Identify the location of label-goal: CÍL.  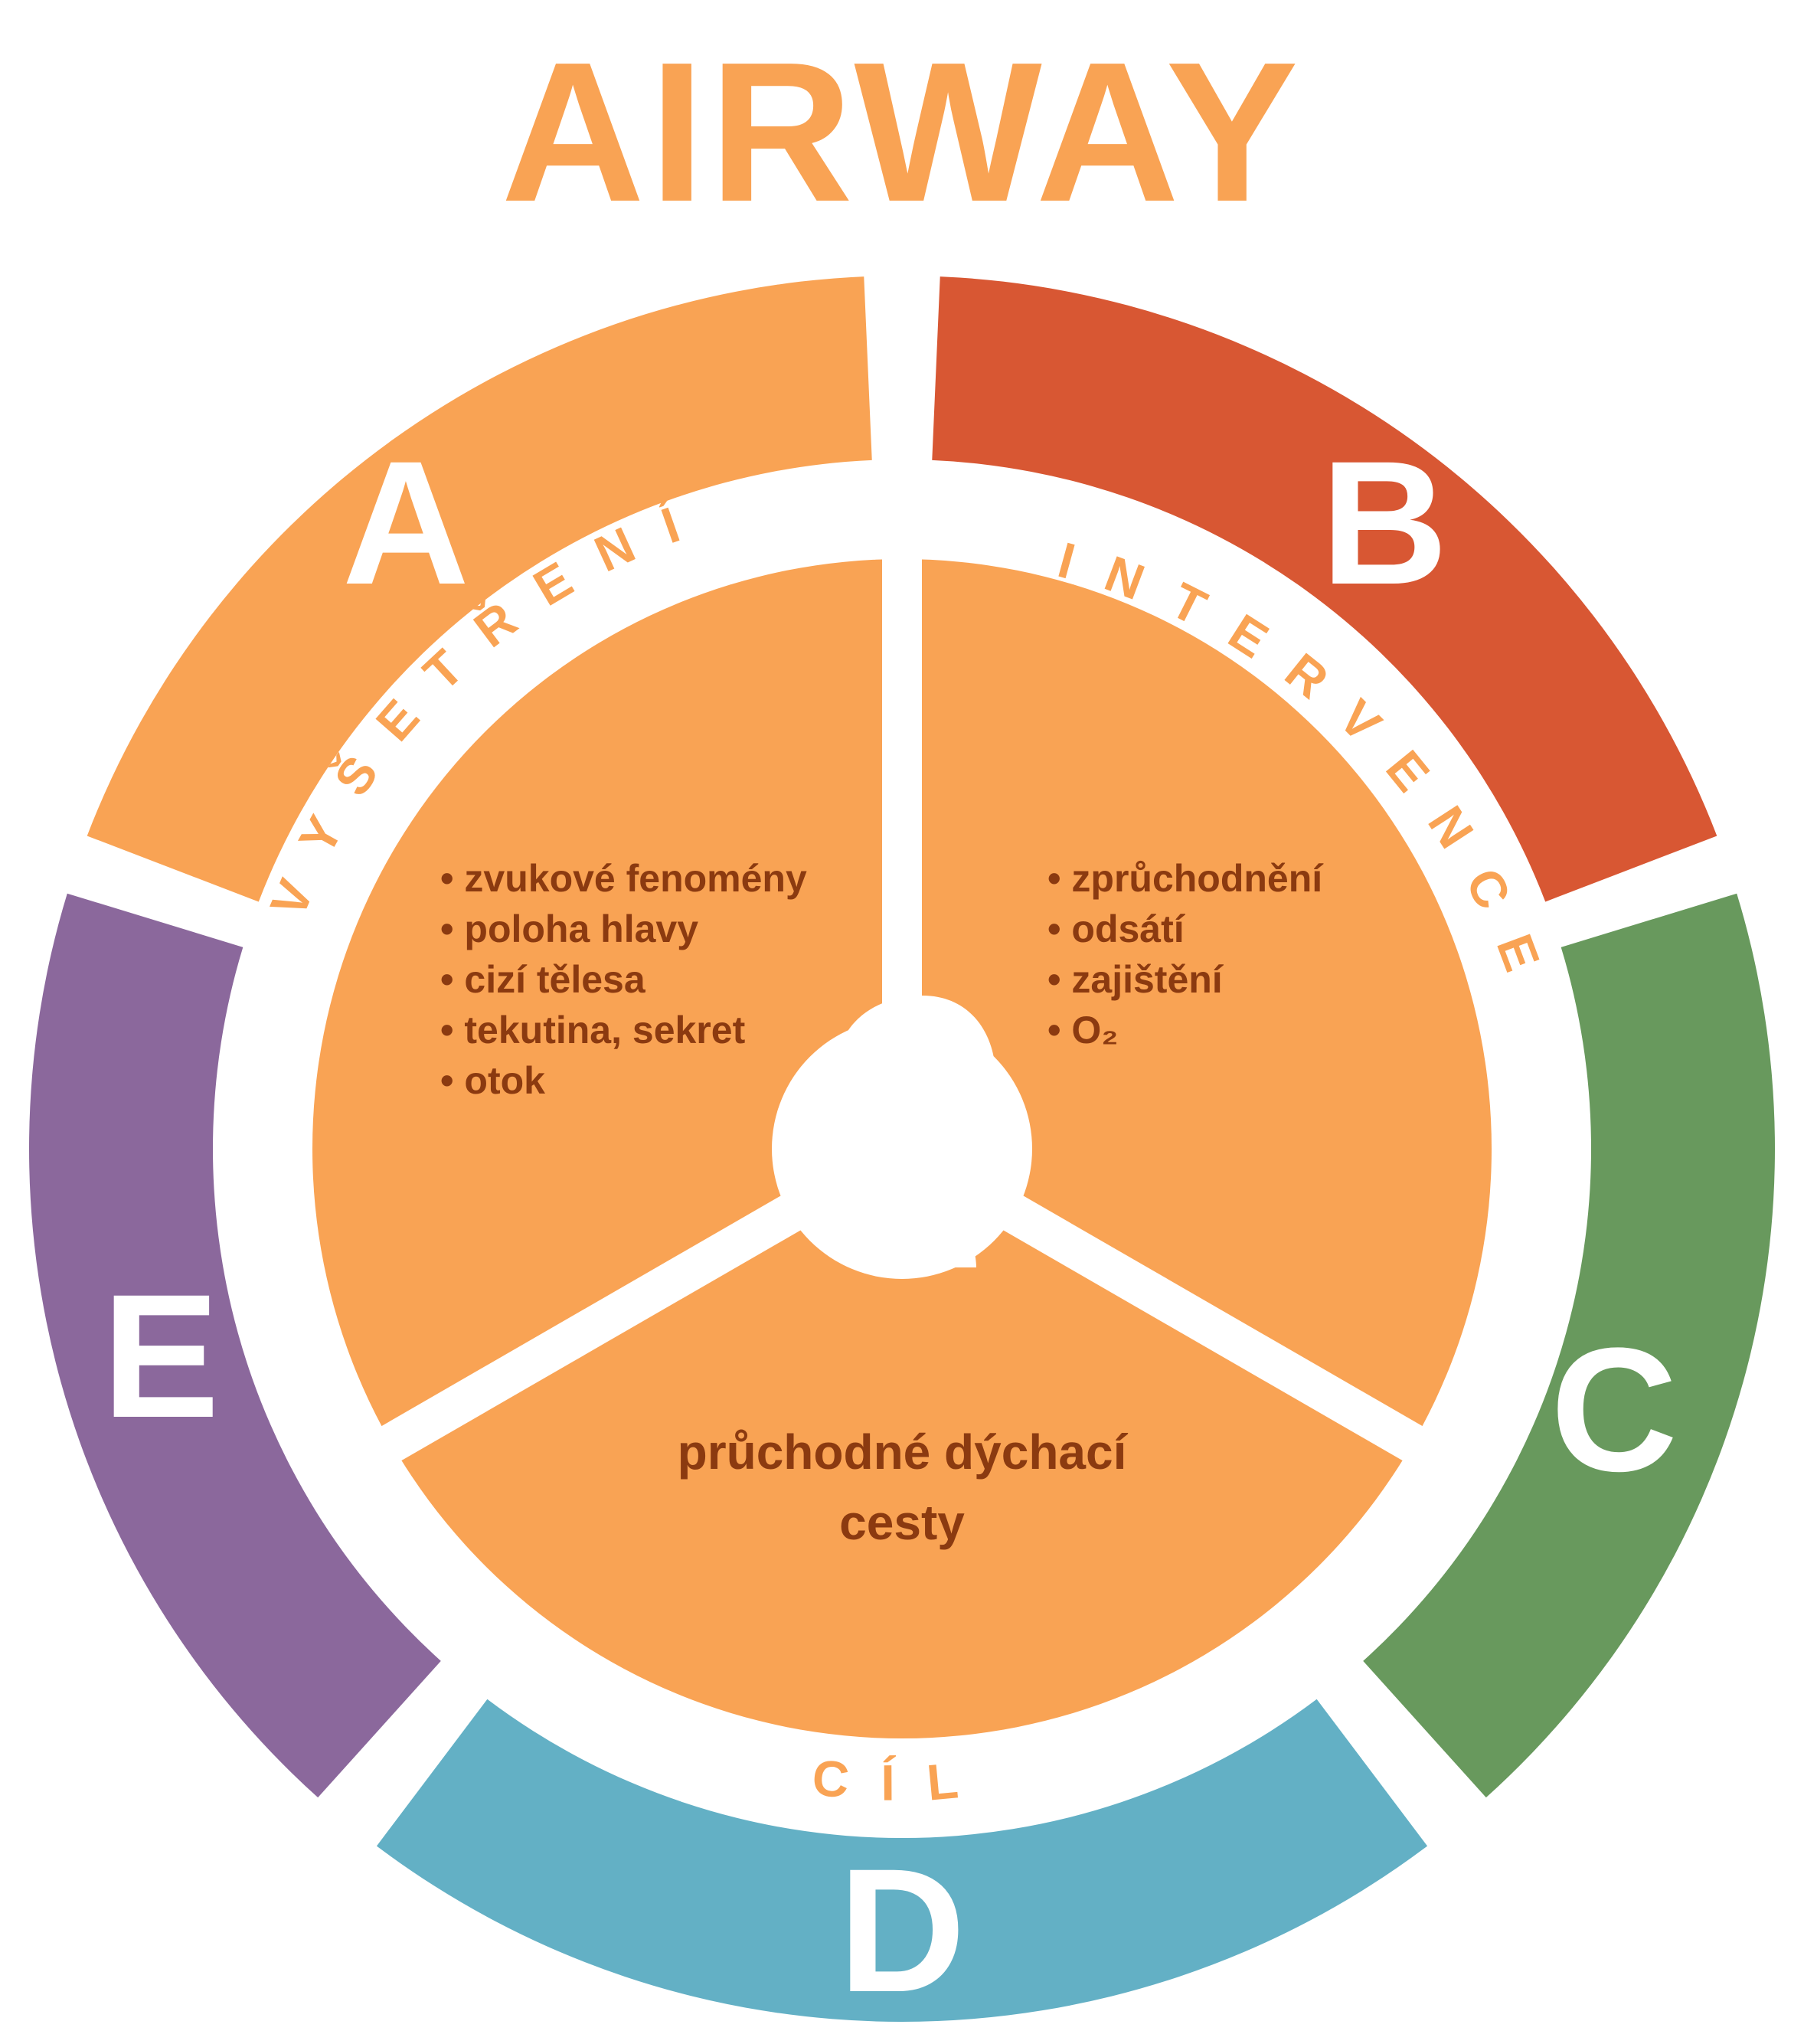
(902, 1779).